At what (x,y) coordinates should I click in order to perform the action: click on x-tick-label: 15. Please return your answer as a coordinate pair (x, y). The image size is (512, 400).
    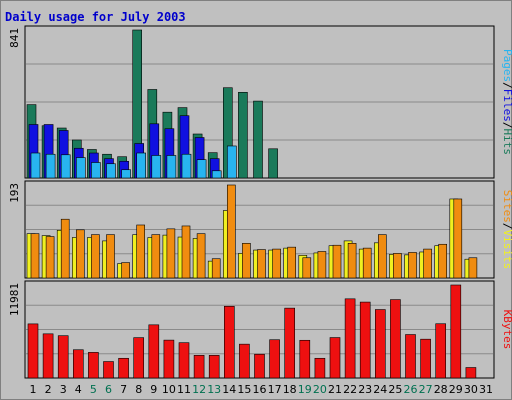
    Looking at the image, I should click on (244, 389).